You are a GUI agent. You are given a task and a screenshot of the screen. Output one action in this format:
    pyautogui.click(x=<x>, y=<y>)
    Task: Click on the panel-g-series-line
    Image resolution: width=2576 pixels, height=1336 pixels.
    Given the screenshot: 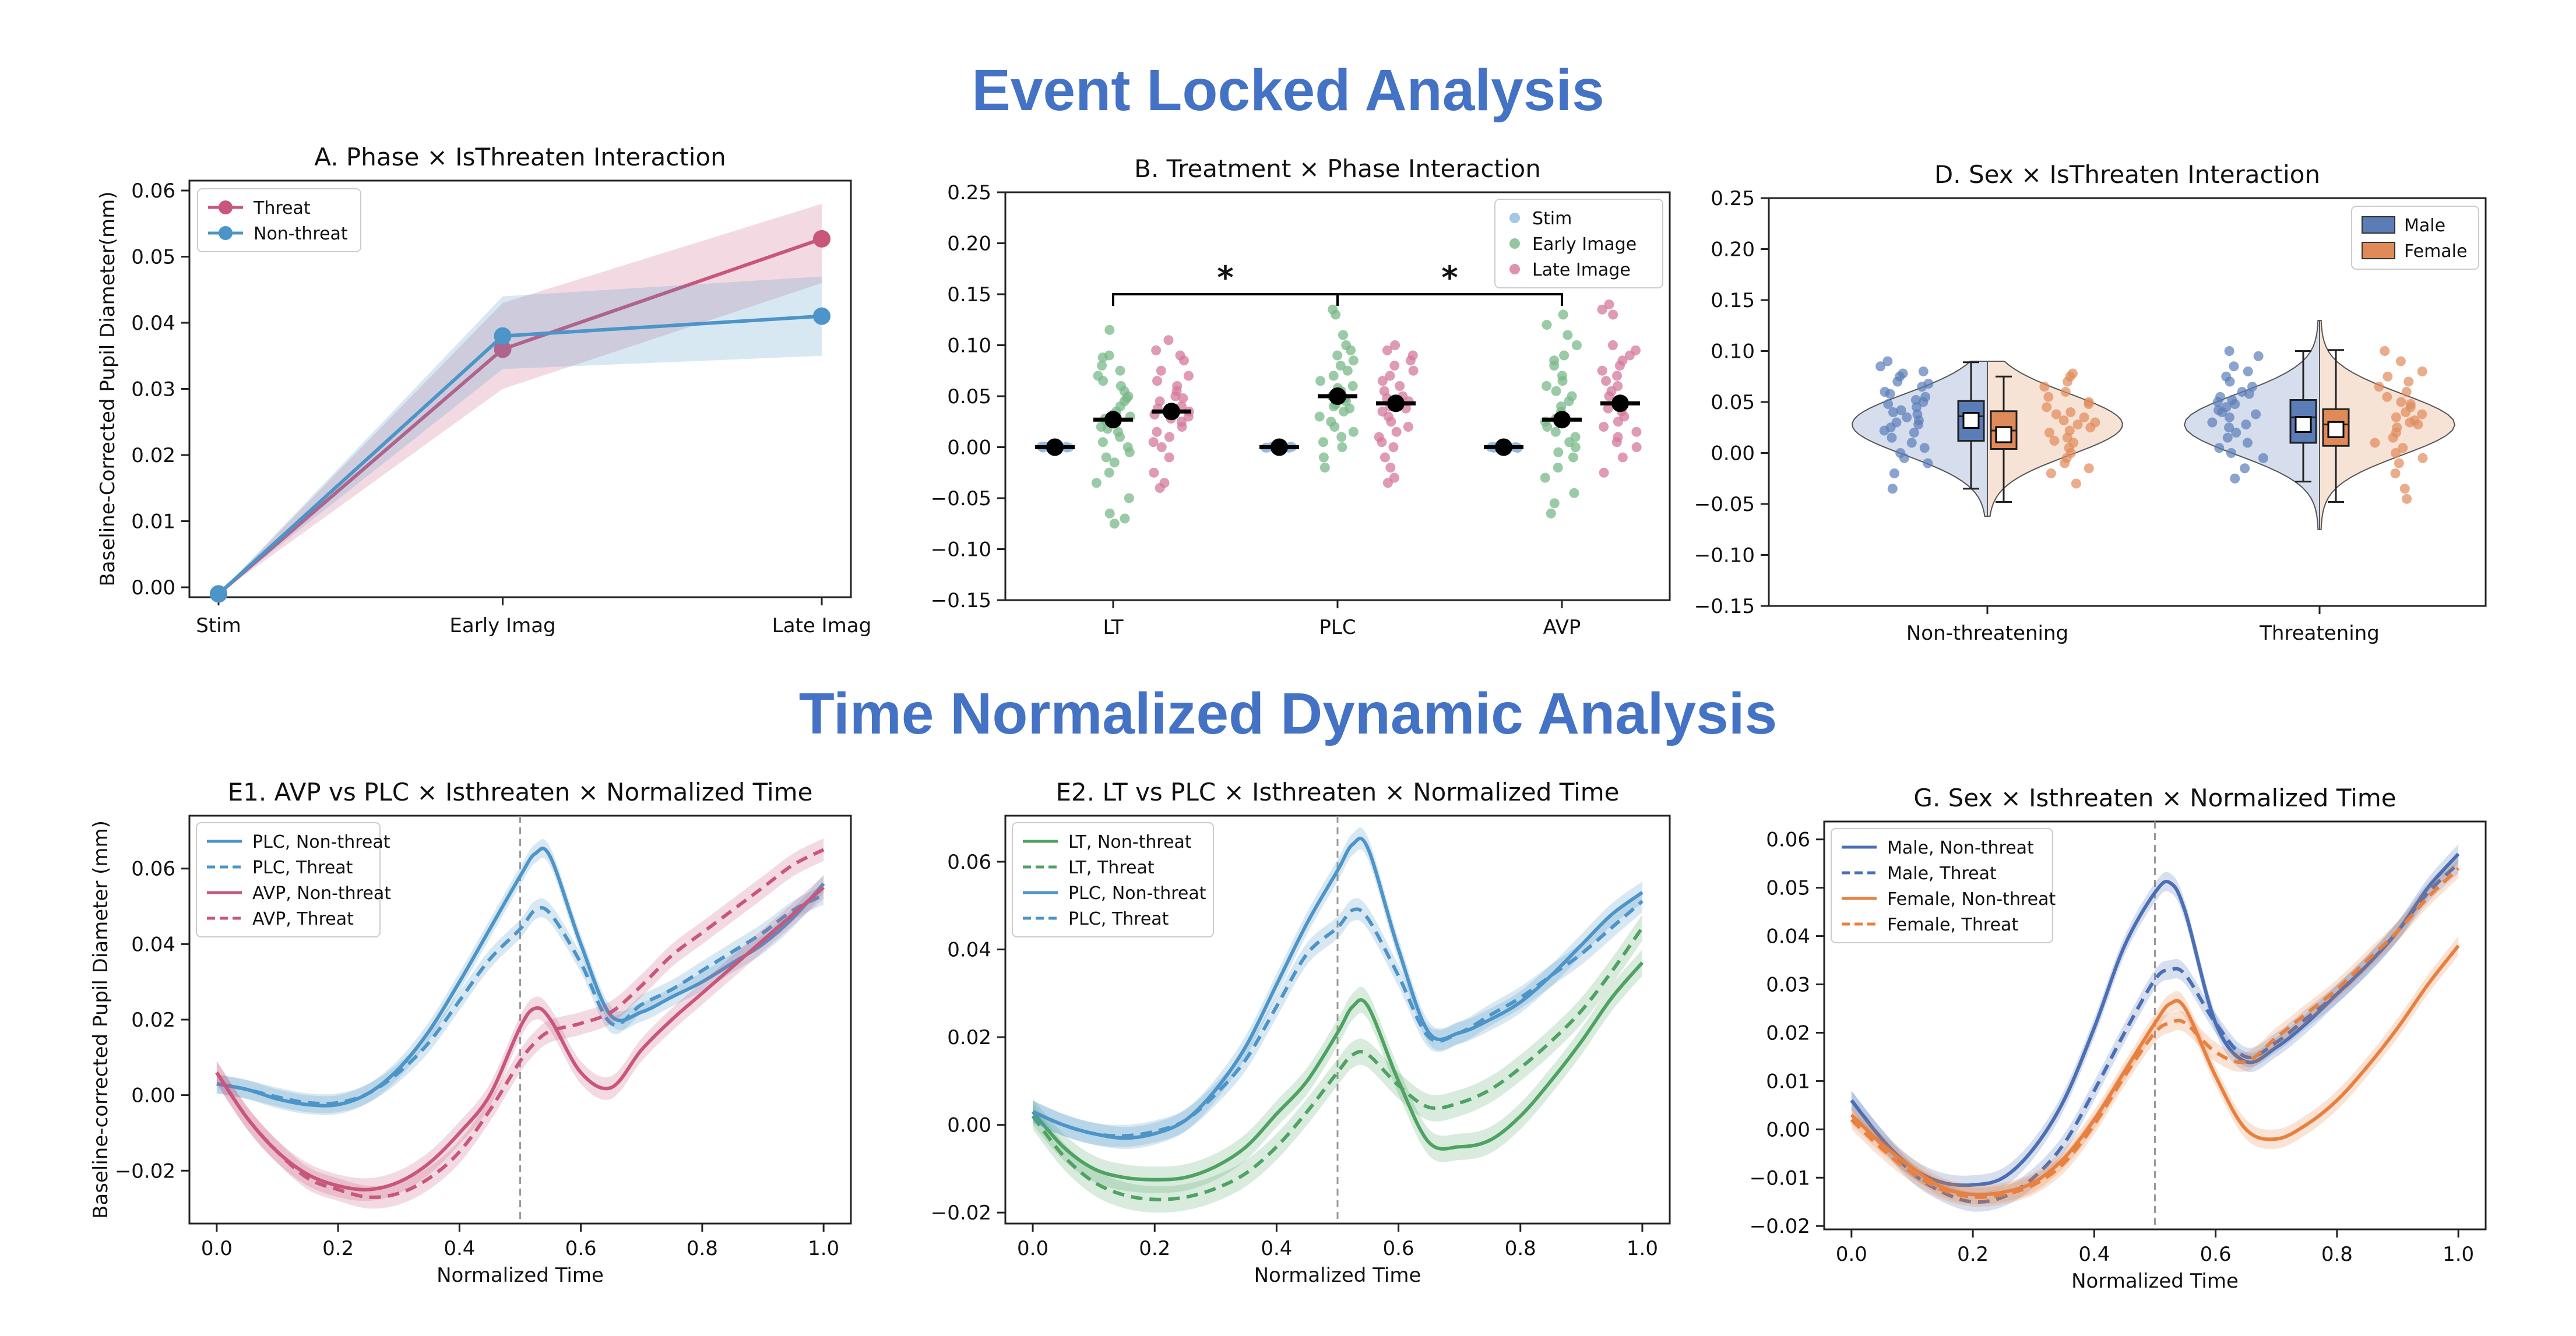 What is the action you would take?
    pyautogui.click(x=2155, y=1070)
    